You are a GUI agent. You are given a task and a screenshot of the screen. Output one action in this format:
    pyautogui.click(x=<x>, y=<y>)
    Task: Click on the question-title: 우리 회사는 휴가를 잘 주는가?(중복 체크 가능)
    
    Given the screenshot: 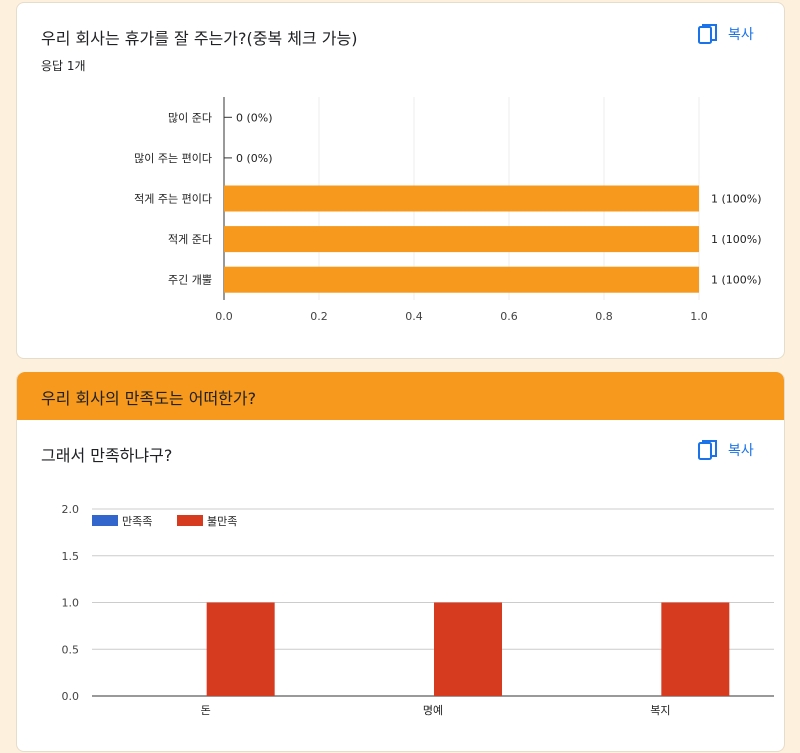 What is the action you would take?
    pyautogui.click(x=199, y=38)
    